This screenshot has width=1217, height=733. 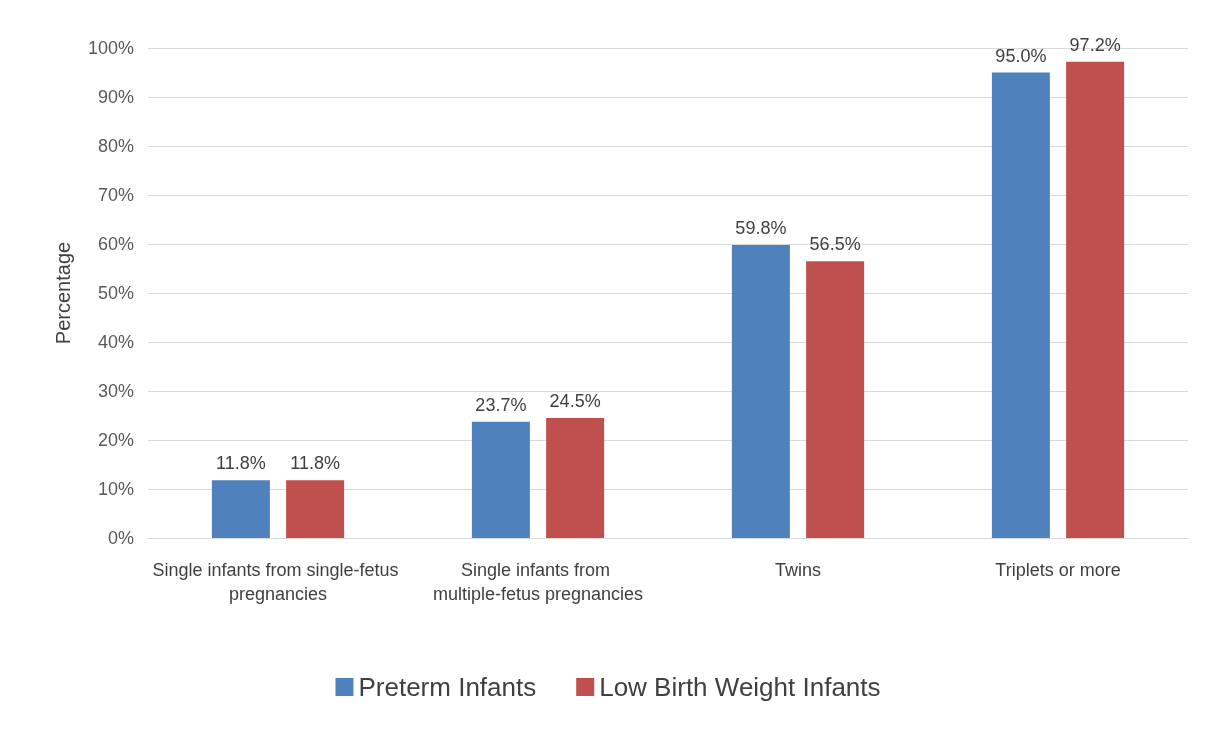 I want to click on data-label: 95.0%, so click(x=1021, y=55).